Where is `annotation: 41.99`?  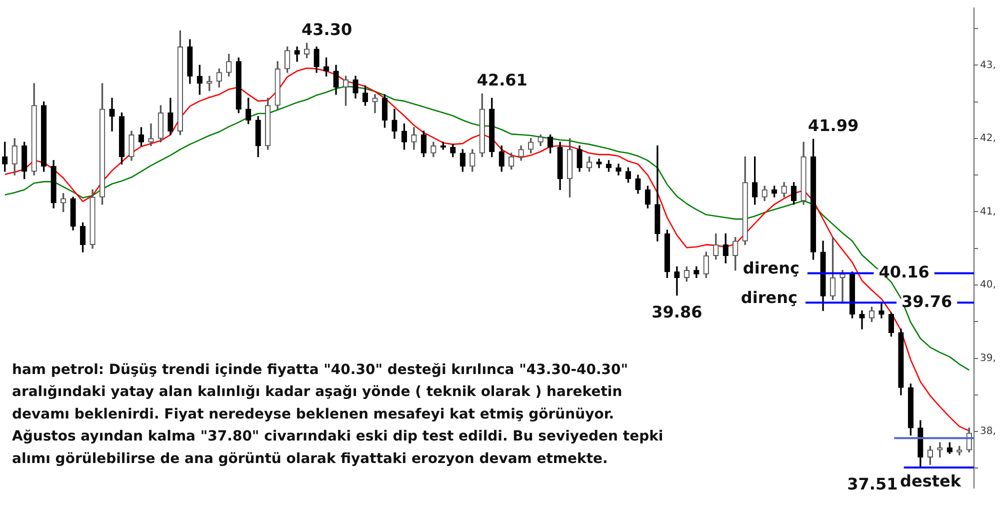 annotation: 41.99 is located at coordinates (833, 126).